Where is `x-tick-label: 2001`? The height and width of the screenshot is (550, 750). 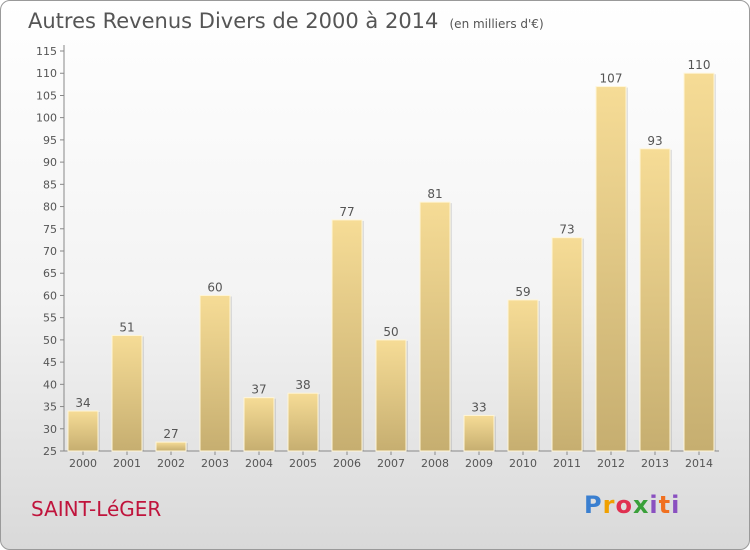 x-tick-label: 2001 is located at coordinates (127, 463).